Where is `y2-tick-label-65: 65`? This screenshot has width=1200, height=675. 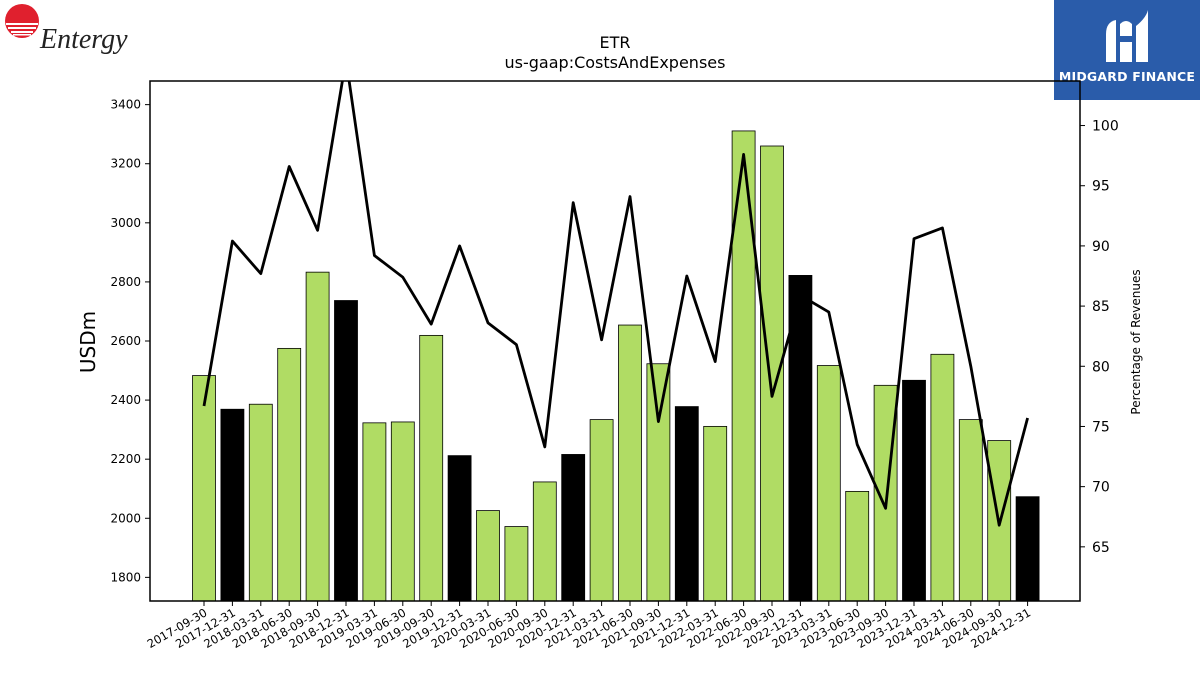 y2-tick-label-65: 65 is located at coordinates (1101, 548).